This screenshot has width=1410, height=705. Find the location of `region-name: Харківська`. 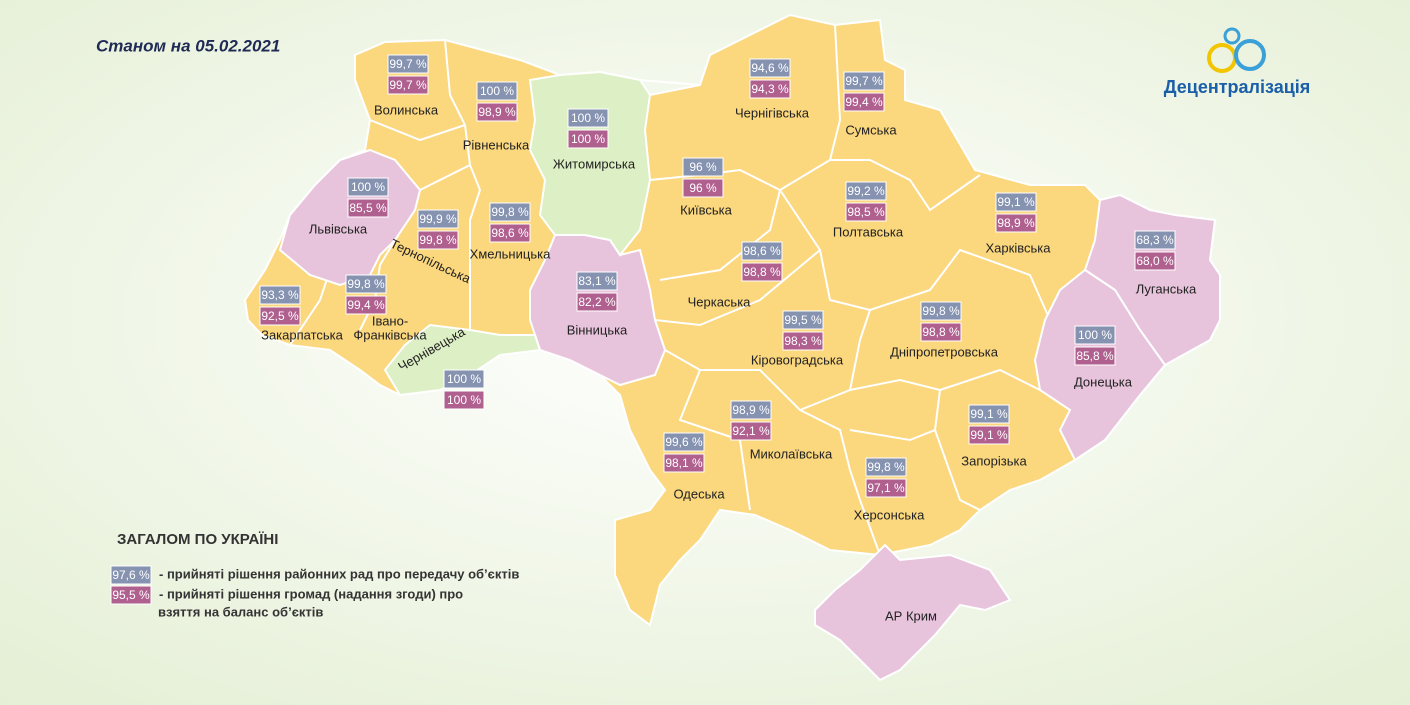

region-name: Харківська is located at coordinates (1019, 247).